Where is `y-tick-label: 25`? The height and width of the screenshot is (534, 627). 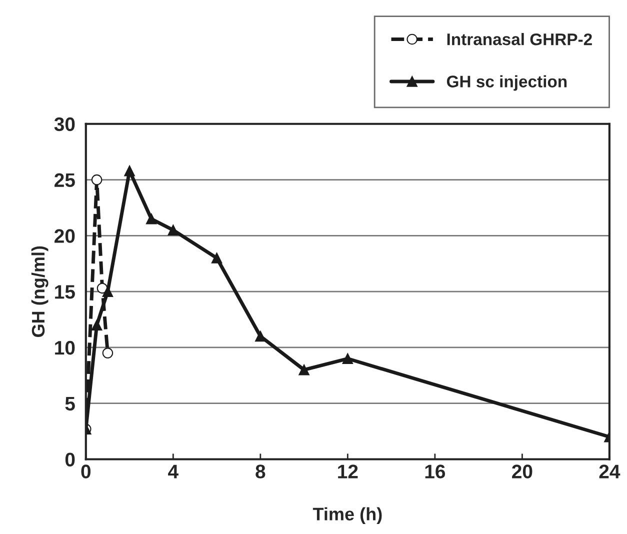 y-tick-label: 25 is located at coordinates (64, 180).